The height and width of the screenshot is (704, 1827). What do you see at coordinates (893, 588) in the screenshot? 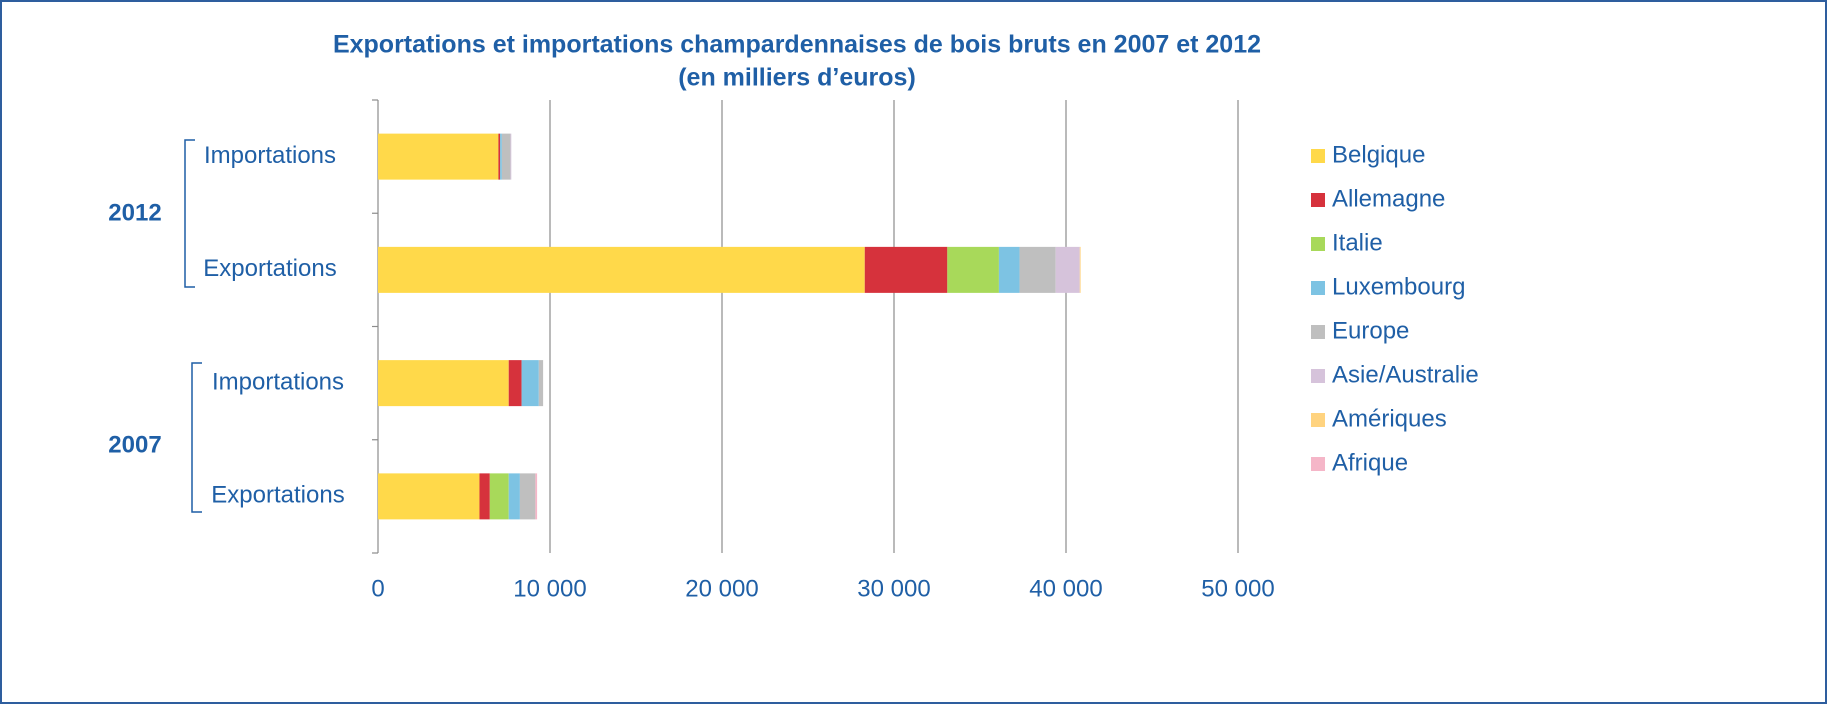
I see `x-tick-label: 30 000` at bounding box center [893, 588].